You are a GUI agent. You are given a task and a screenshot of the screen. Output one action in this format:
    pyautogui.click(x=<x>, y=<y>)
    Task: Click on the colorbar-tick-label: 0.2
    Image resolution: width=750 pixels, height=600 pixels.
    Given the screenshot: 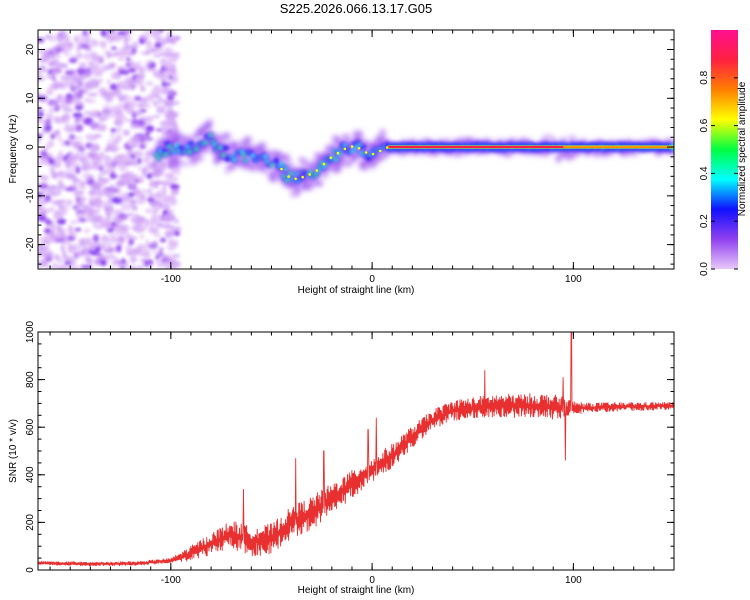 What is the action you would take?
    pyautogui.click(x=704, y=221)
    